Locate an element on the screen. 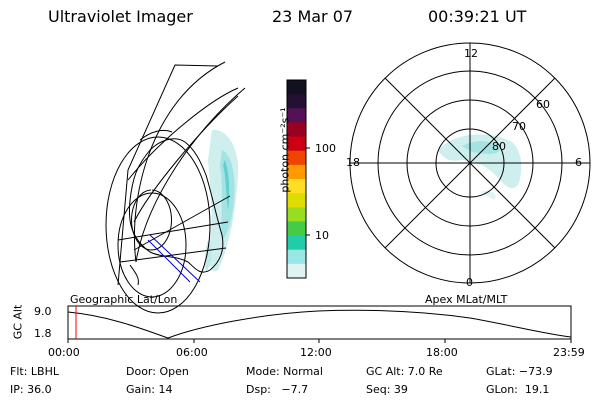 The width and height of the screenshot is (600, 400). colorbar-tick-10: 10 is located at coordinates (322, 235).